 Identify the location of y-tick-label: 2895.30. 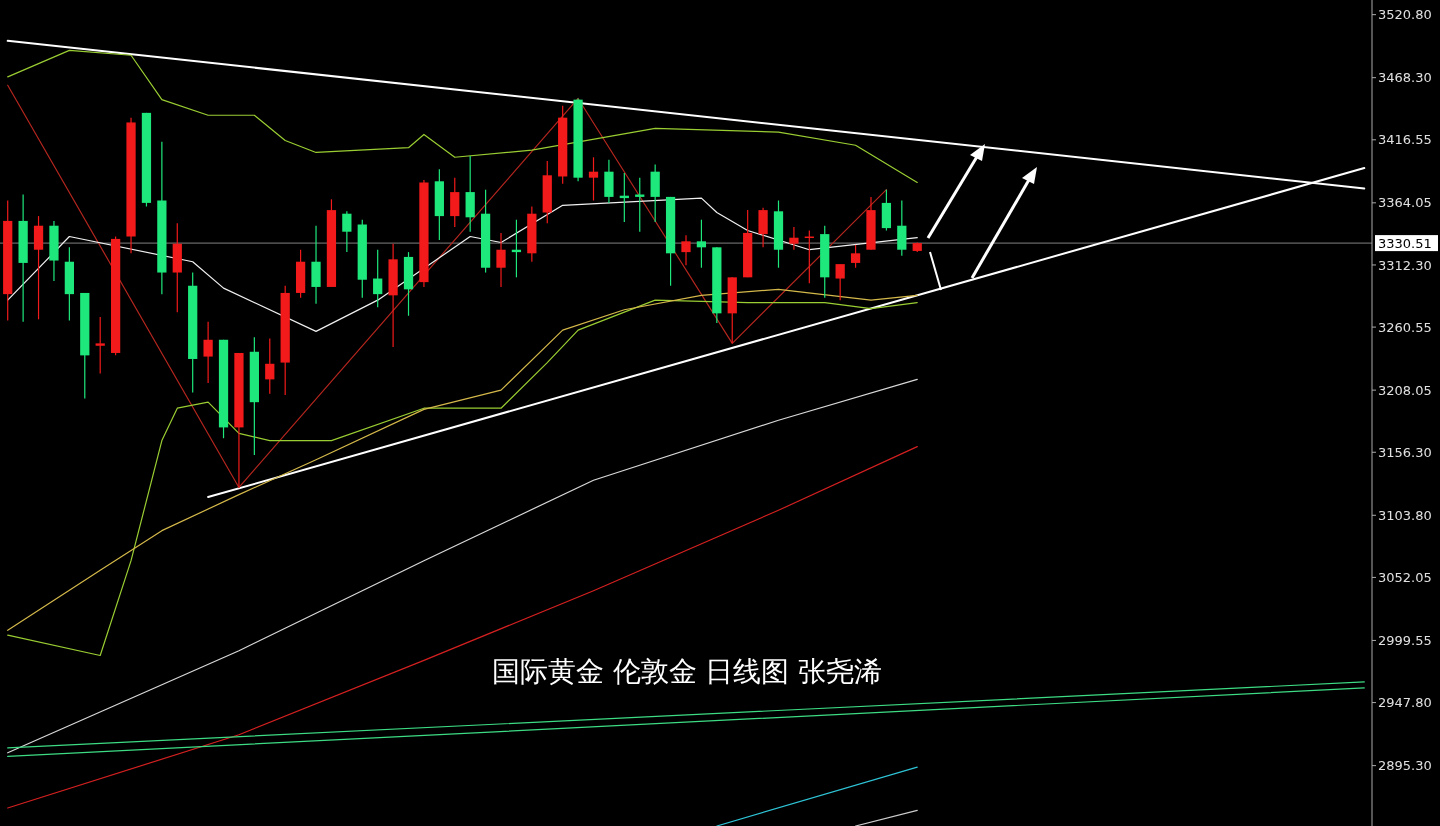
(1405, 766).